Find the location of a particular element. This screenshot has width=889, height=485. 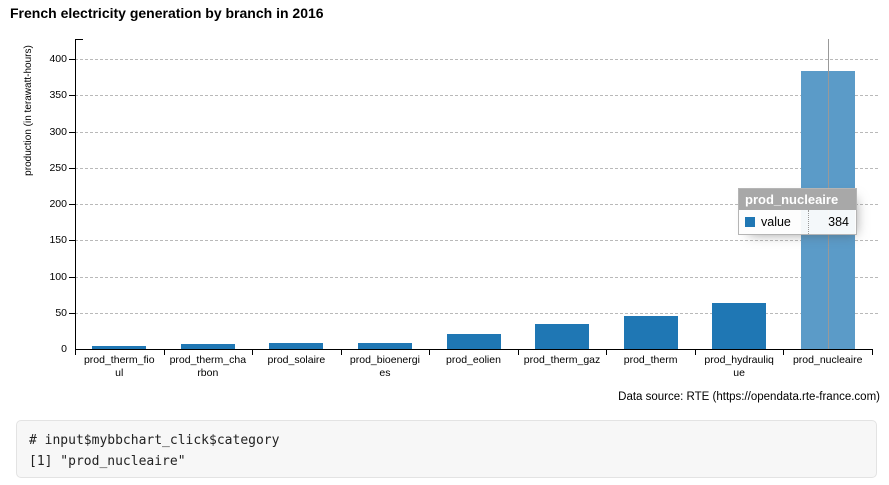

y-tick-label: 50 is located at coordinates (61, 312).